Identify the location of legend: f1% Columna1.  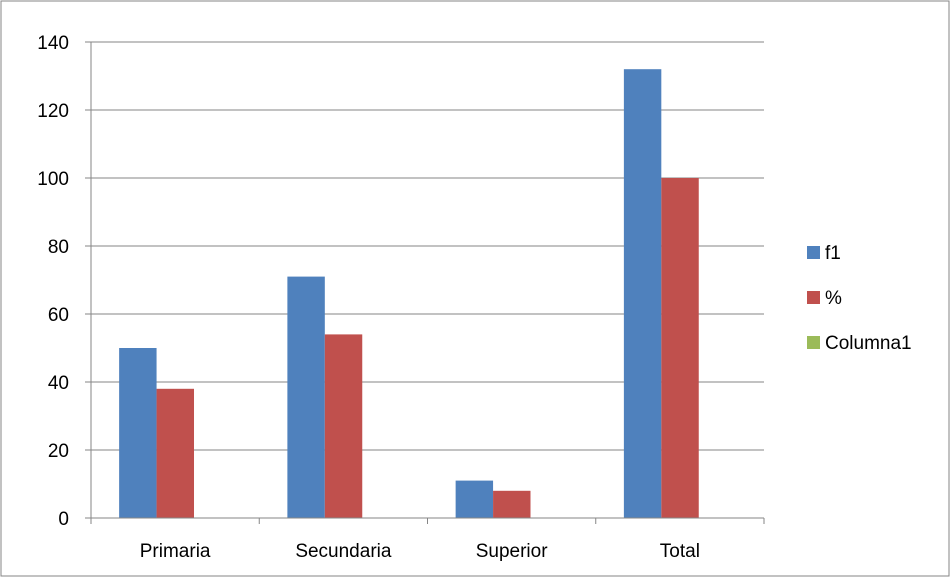
(859, 298).